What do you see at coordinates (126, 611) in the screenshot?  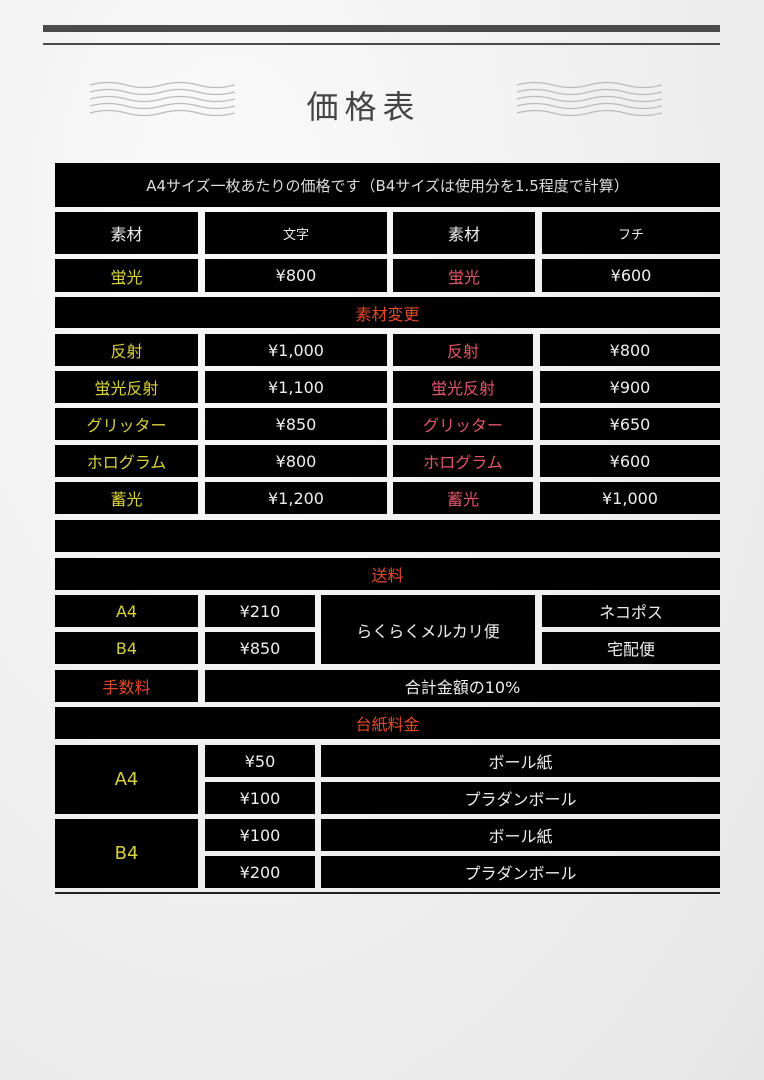 I see `shipping-size: A4` at bounding box center [126, 611].